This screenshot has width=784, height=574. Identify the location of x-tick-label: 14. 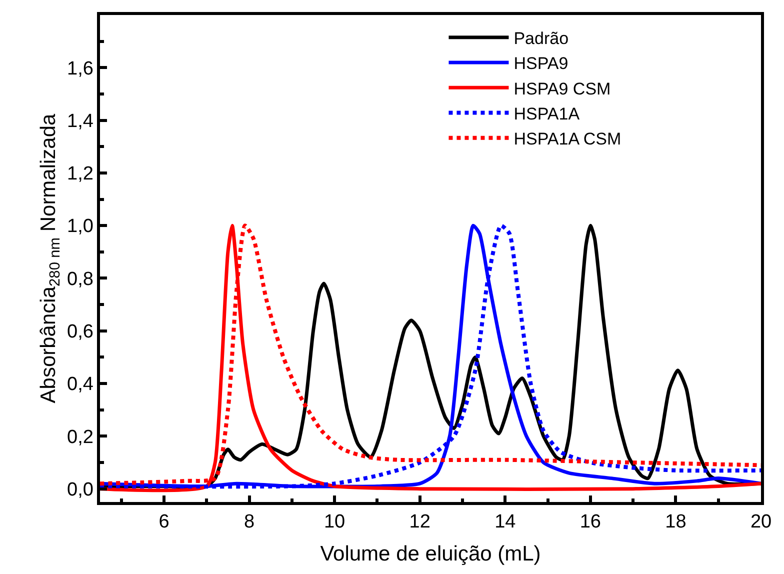
(505, 522).